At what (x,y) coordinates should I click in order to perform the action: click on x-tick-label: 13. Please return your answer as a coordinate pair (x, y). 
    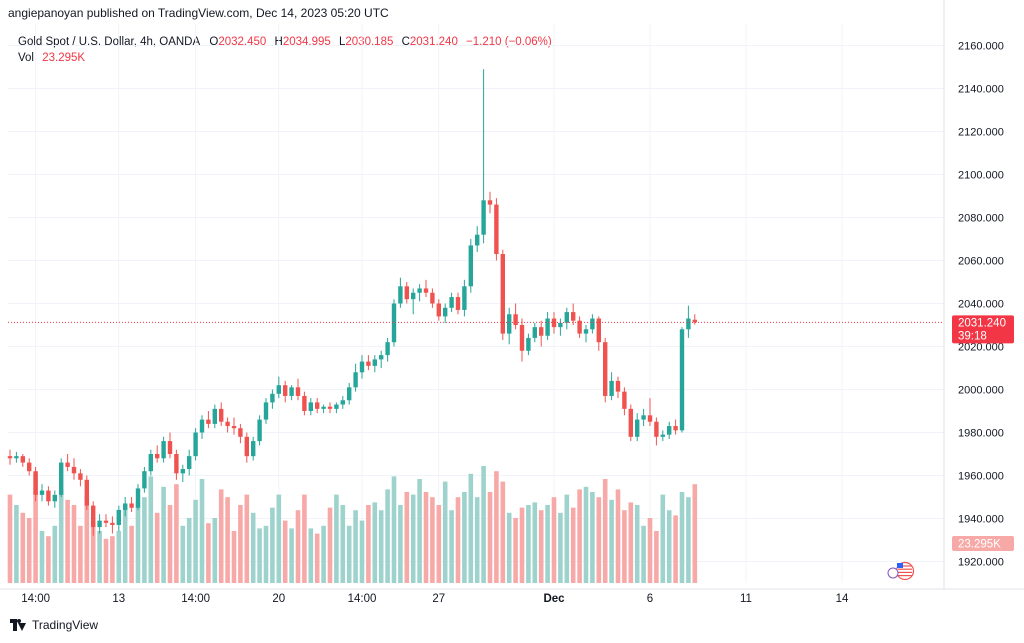
    Looking at the image, I should click on (118, 599).